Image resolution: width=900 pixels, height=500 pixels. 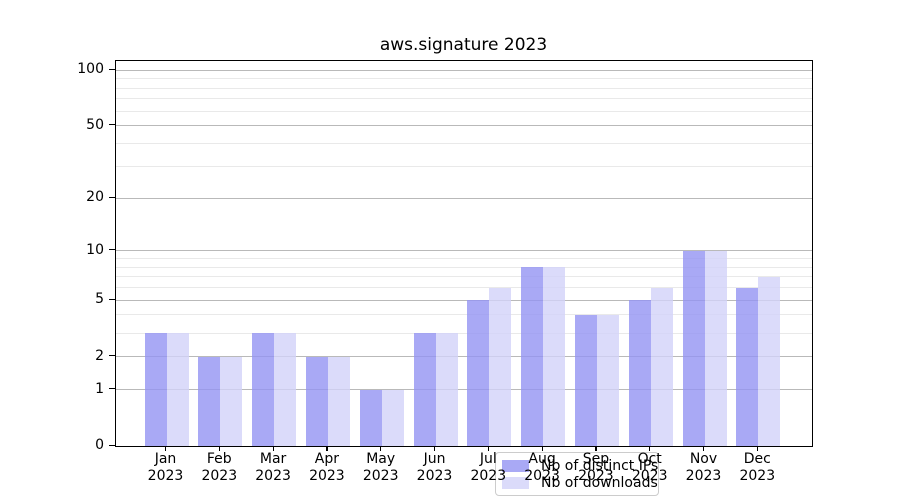 I want to click on bar-downloads-dec, so click(x=769, y=361).